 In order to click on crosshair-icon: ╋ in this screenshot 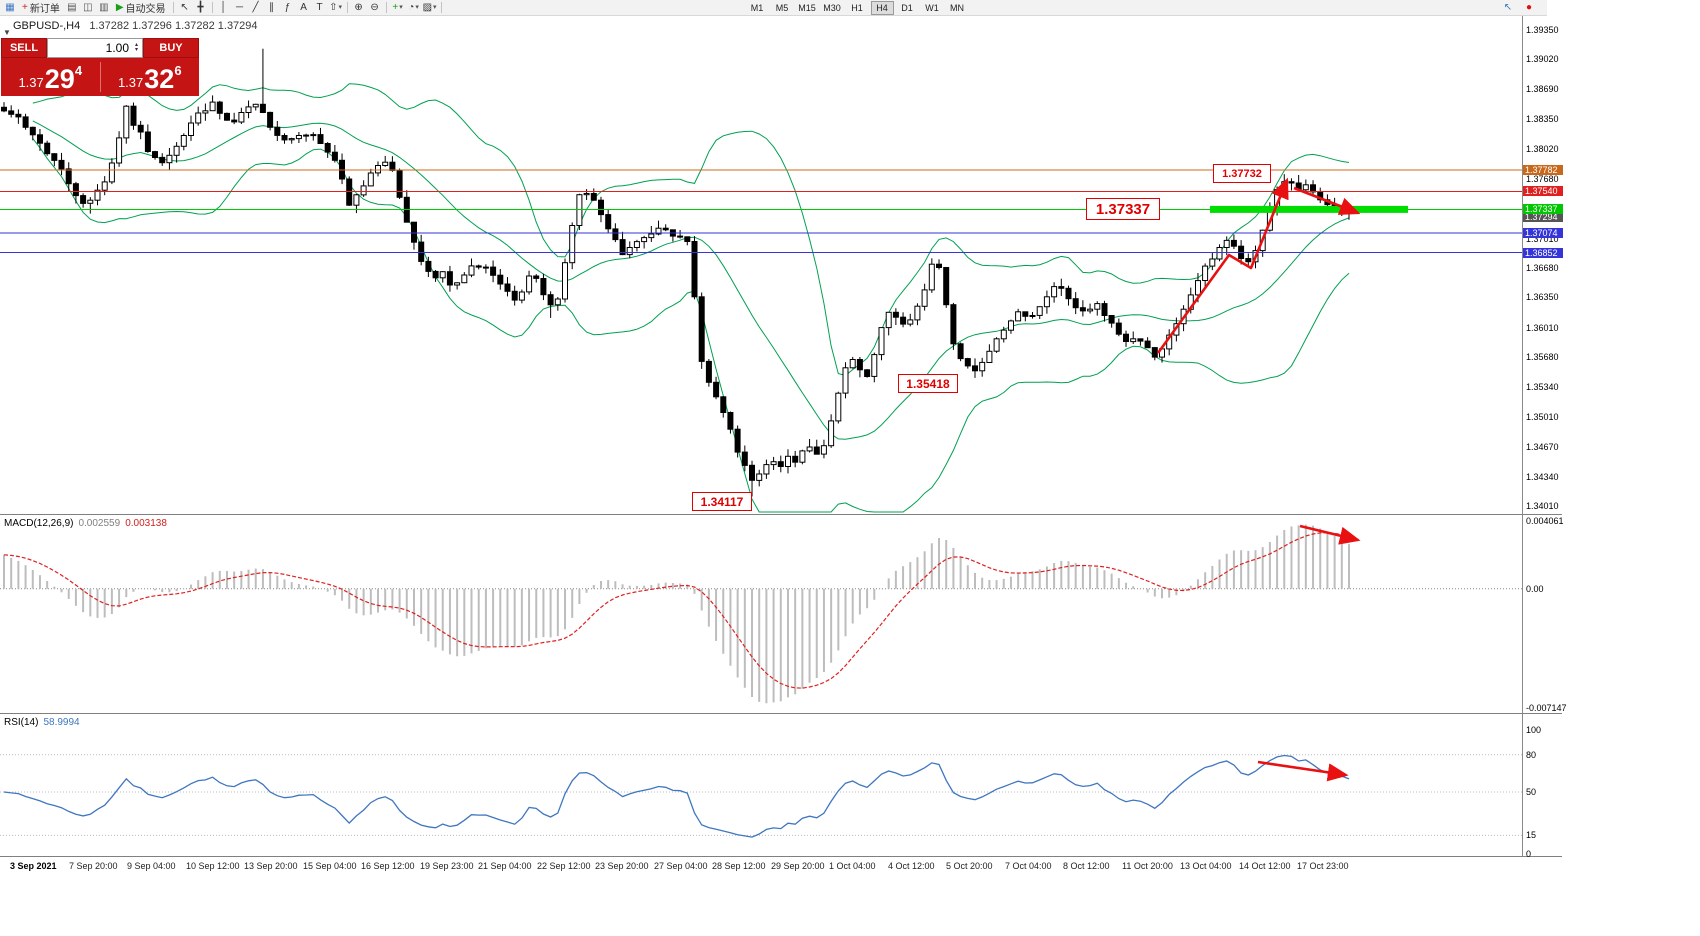, I will do `click(201, 7)`.